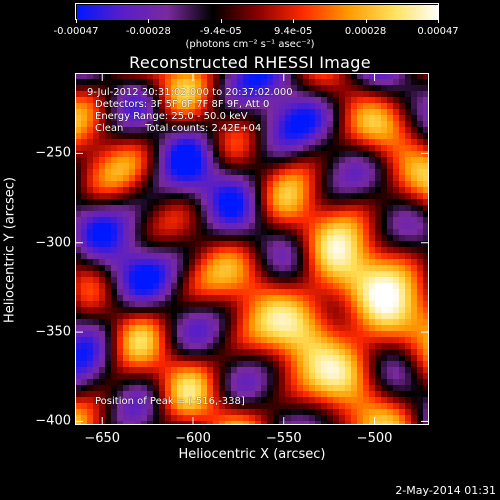  I want to click on y-tick-label: −250, so click(53, 153).